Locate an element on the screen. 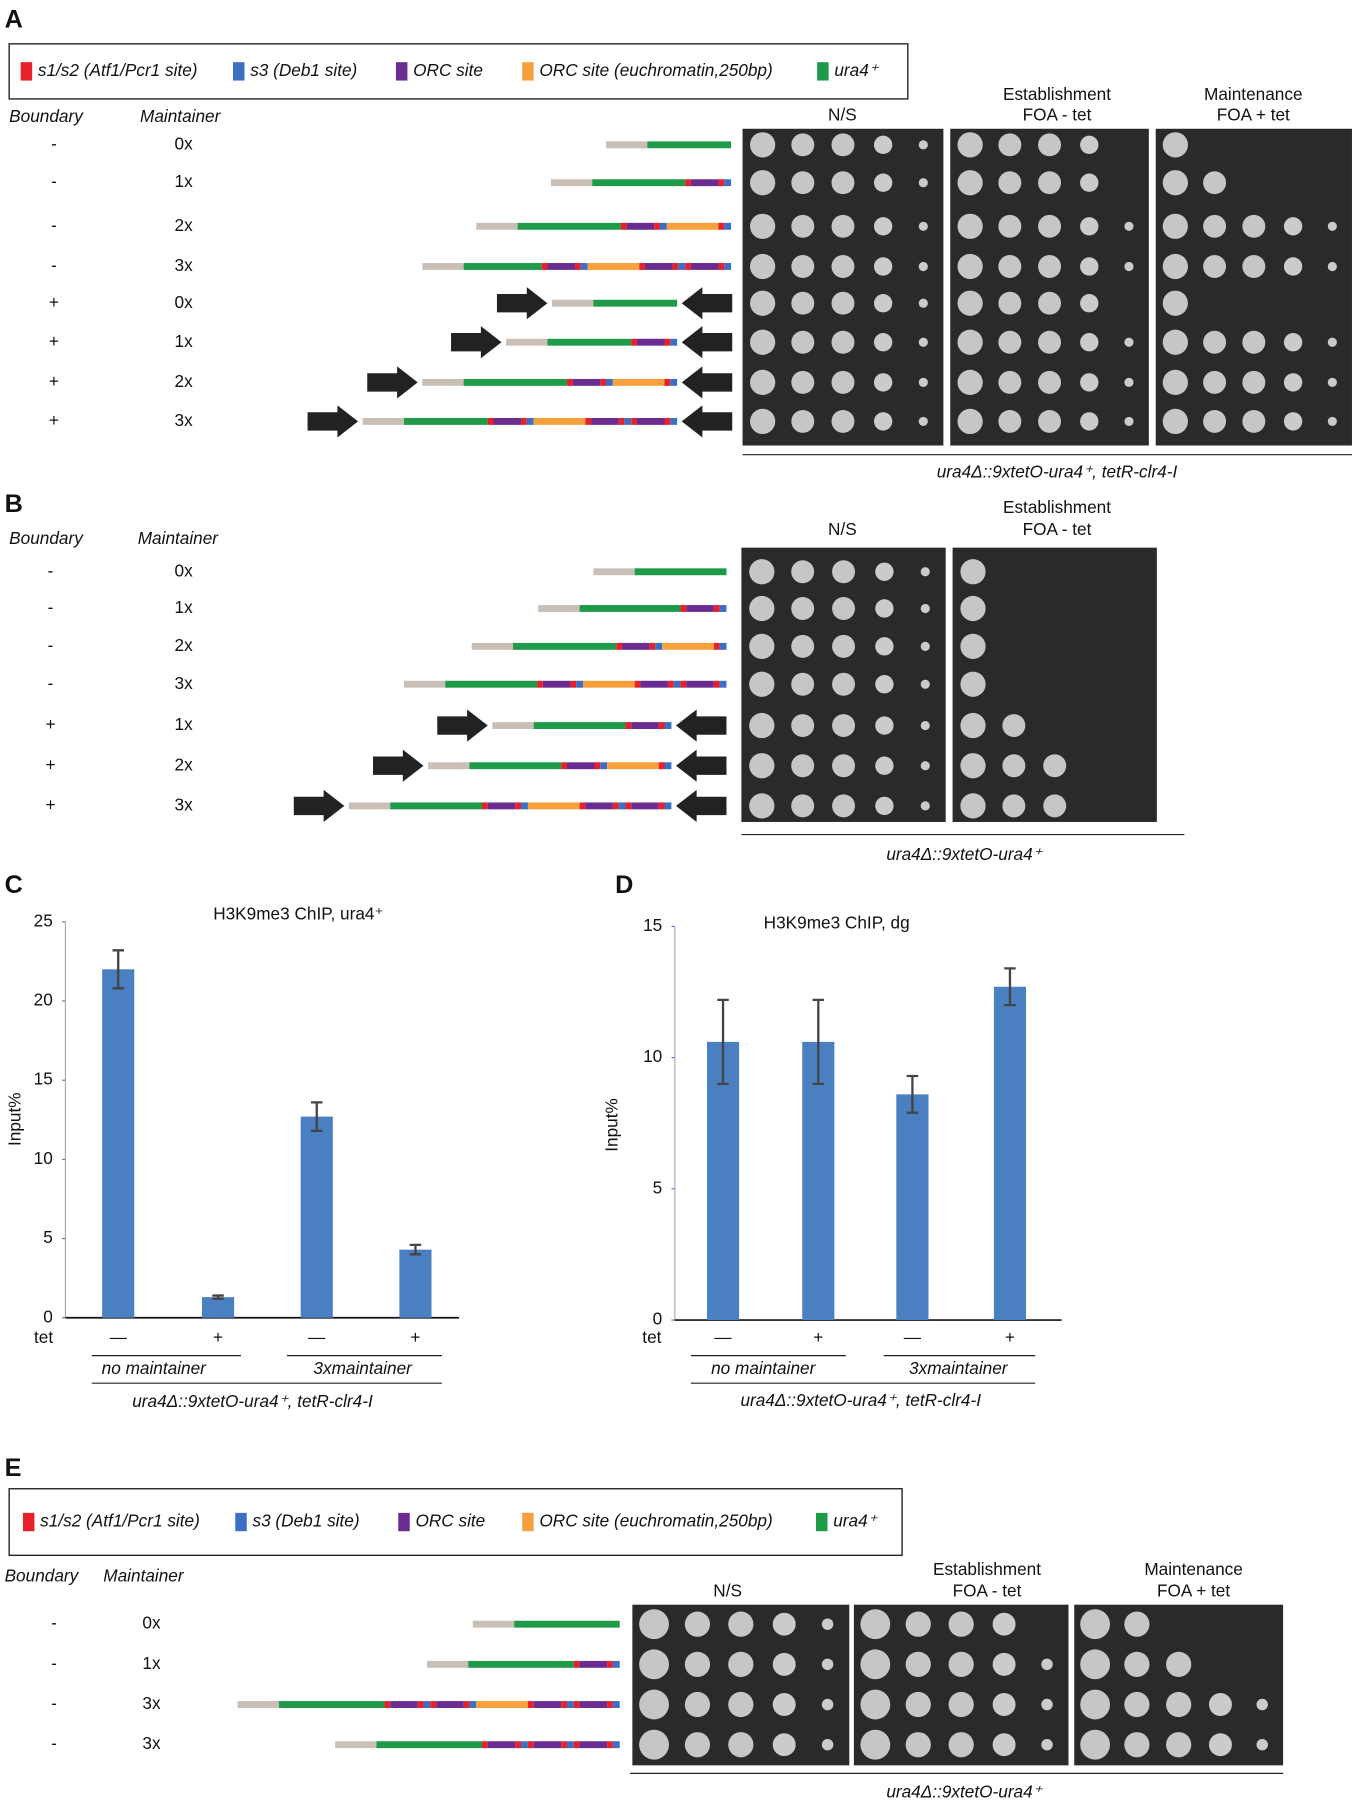 Image resolution: width=1360 pixels, height=1800 pixels. boundary-value: - is located at coordinates (54, 1743).